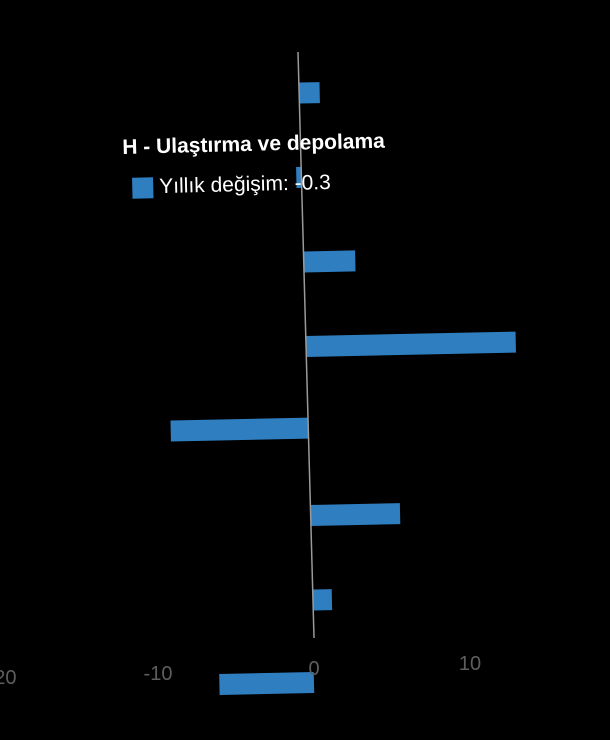 The height and width of the screenshot is (740, 610). Describe the element at coordinates (470, 664) in the screenshot. I see `x-tick-label: 10` at that location.